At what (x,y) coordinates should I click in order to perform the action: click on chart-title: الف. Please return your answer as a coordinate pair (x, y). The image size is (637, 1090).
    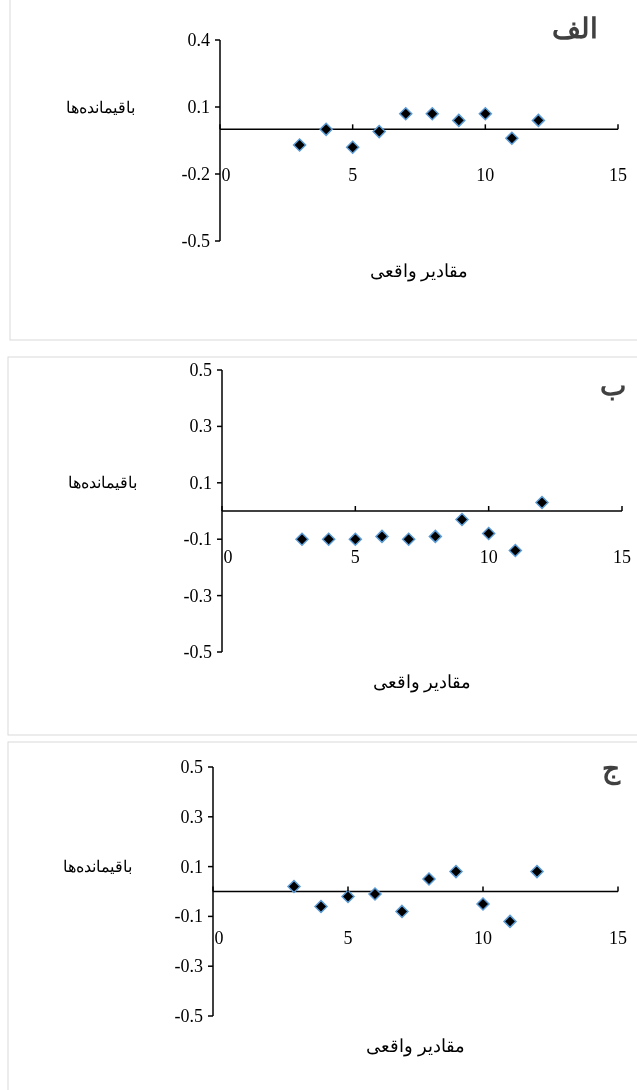
    Looking at the image, I should click on (575, 28).